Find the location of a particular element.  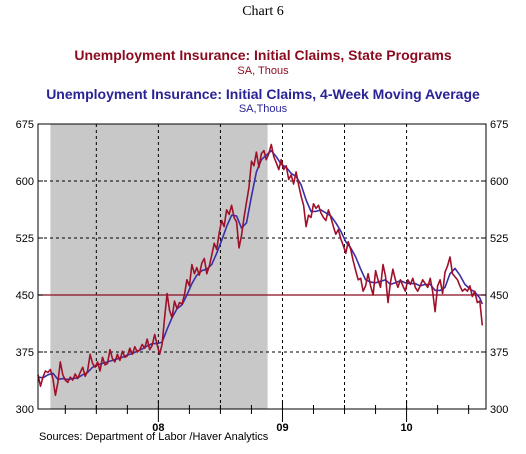

y-tick-label-right: 525 is located at coordinates (499, 239).